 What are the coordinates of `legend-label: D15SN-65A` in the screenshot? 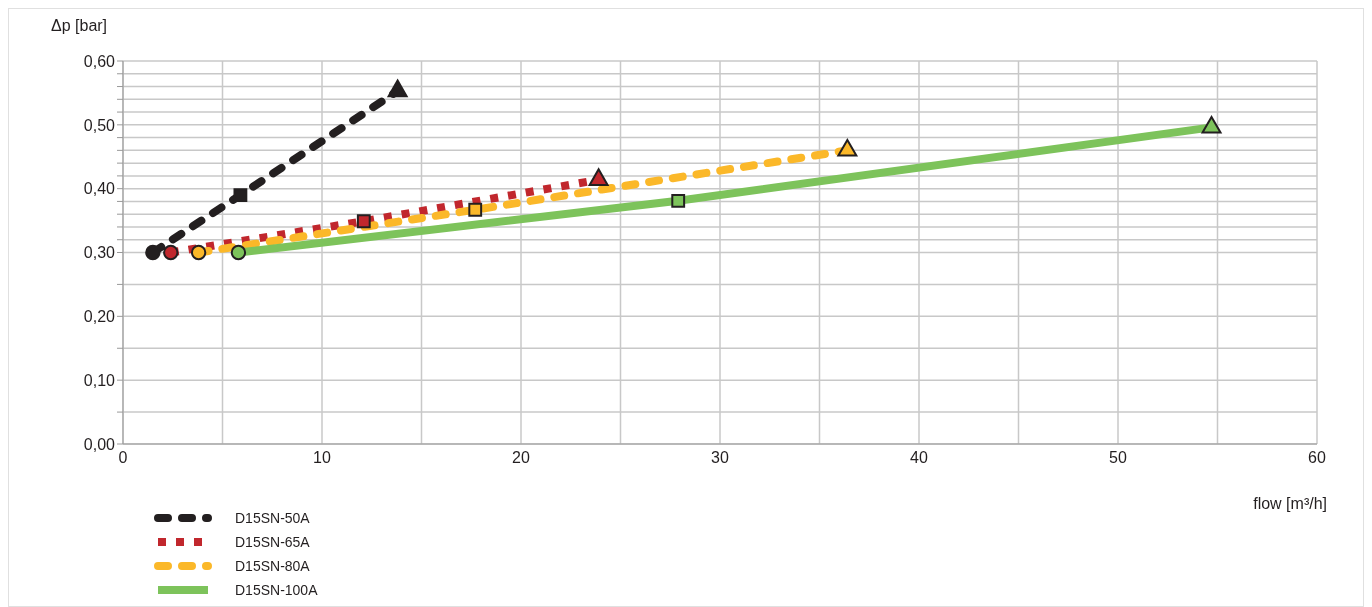 It's located at (272, 542).